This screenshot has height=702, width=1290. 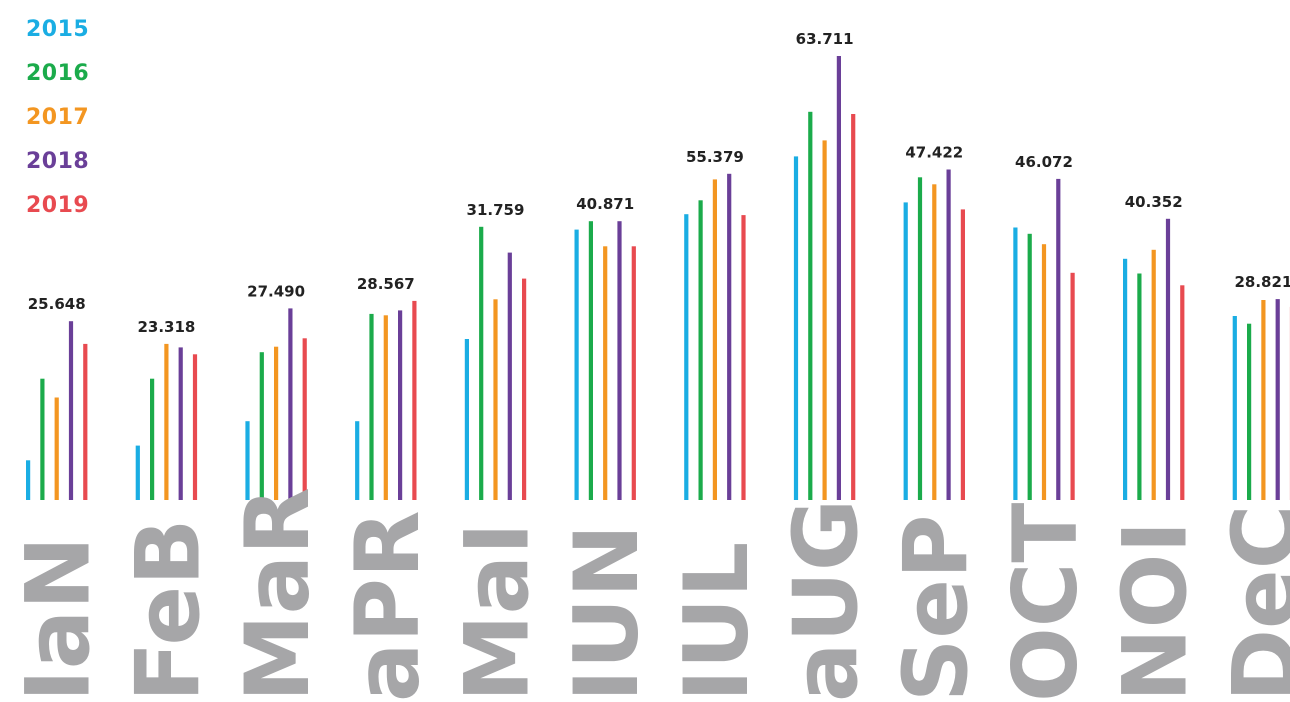 What do you see at coordinates (716, 622) in the screenshot?
I see `month-label-iul: IUL` at bounding box center [716, 622].